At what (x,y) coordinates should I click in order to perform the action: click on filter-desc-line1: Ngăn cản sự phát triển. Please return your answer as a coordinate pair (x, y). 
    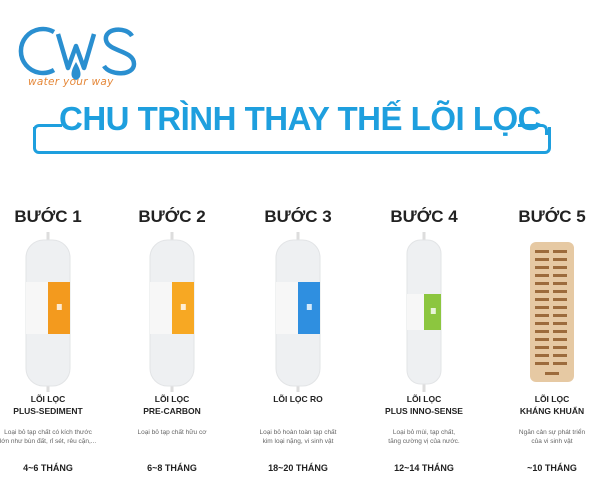
    Looking at the image, I should click on (552, 432).